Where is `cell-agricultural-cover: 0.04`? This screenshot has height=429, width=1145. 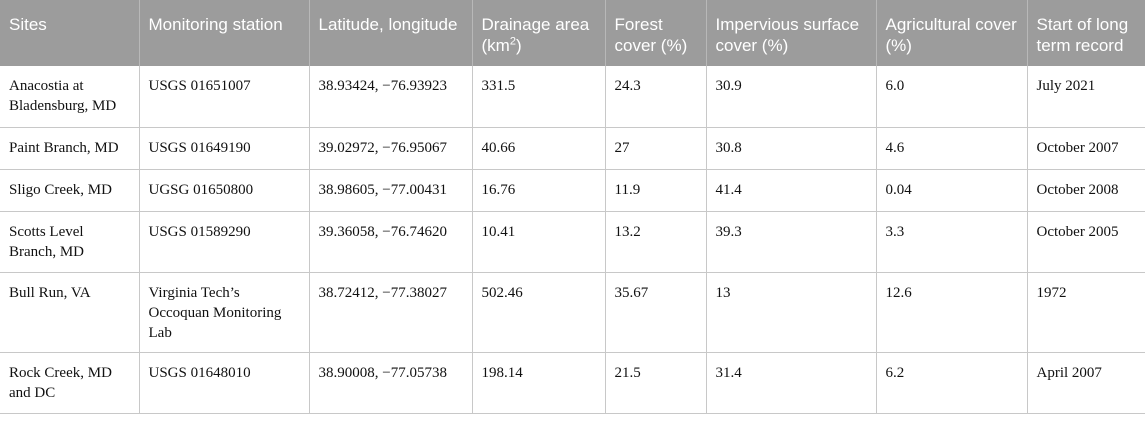 cell-agricultural-cover: 0.04 is located at coordinates (951, 190).